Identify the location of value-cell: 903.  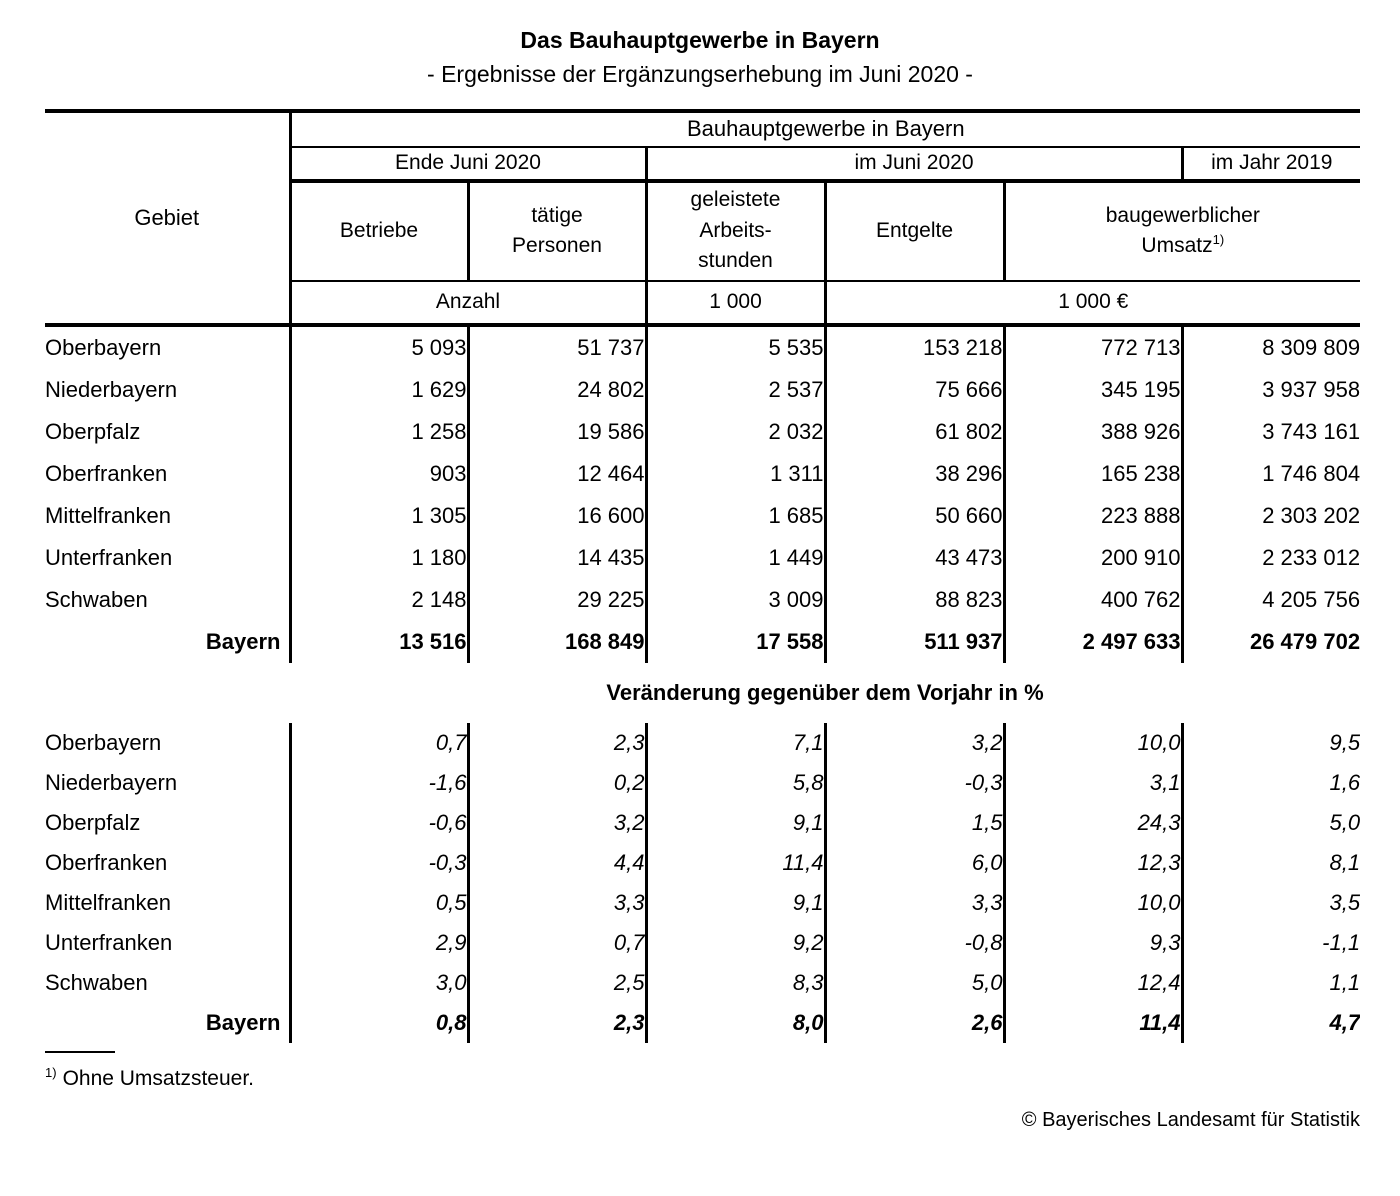
(380, 473).